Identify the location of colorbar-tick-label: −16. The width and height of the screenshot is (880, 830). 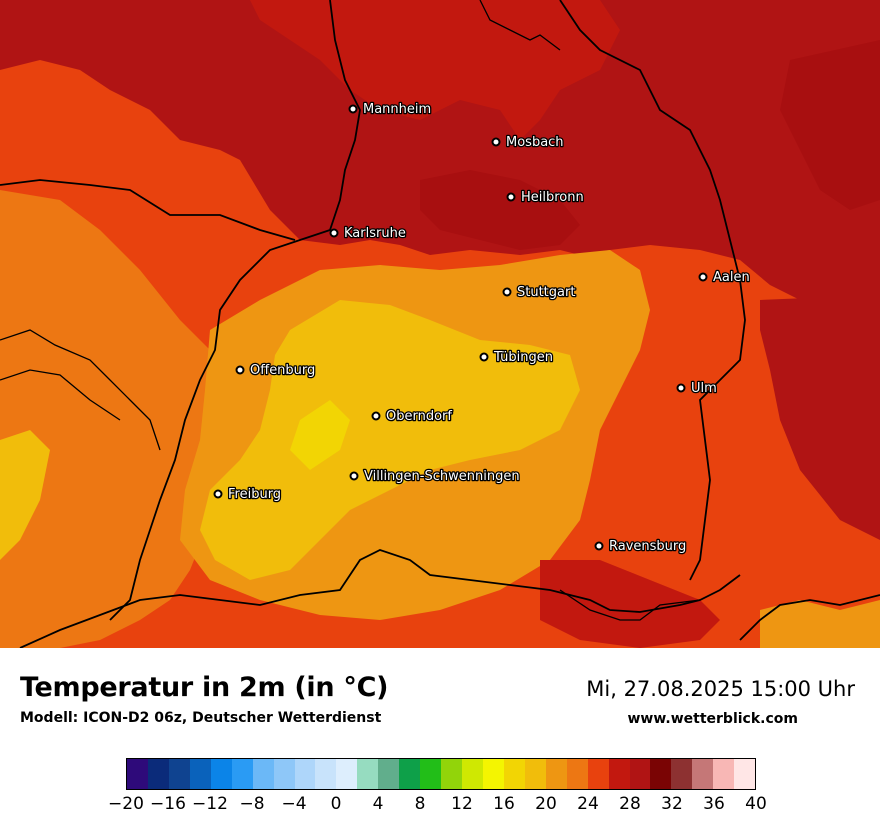
(168, 804).